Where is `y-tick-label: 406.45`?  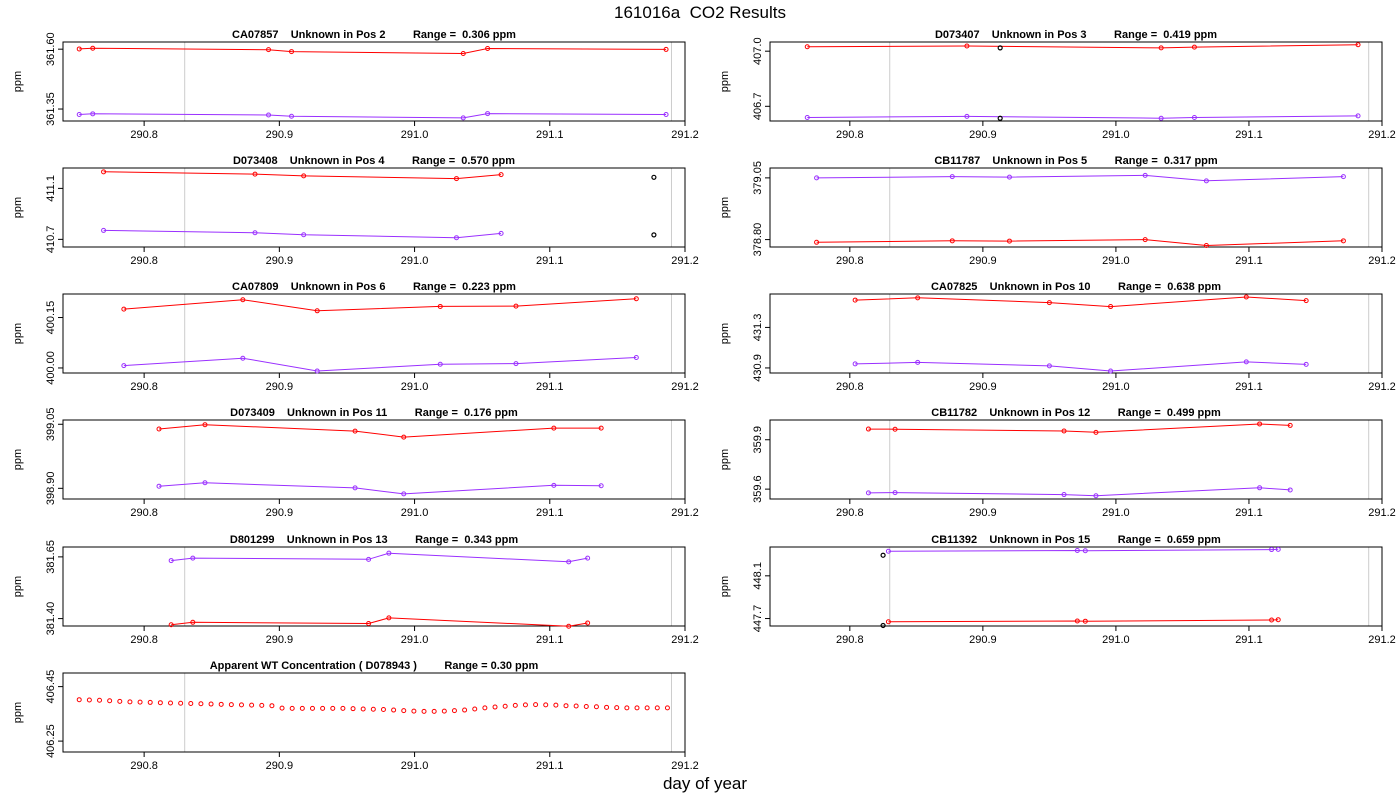
y-tick-label: 406.45 is located at coordinates (51, 687).